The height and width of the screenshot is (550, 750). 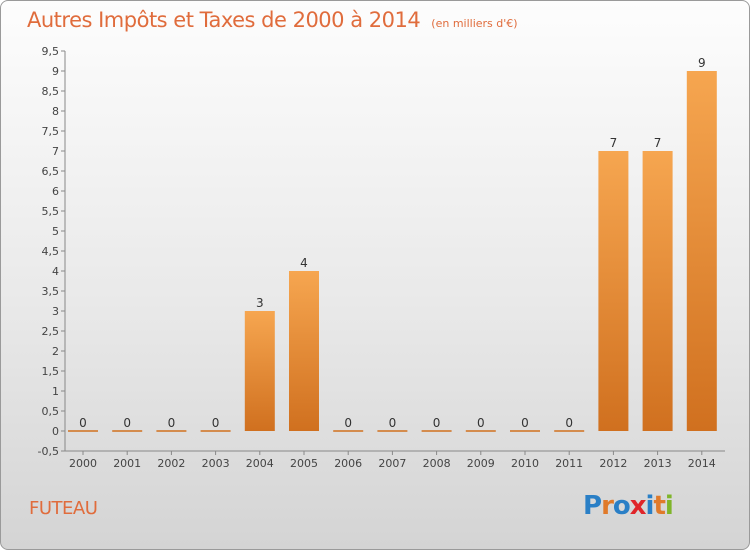 I want to click on bar-value-label: 9, so click(x=702, y=63).